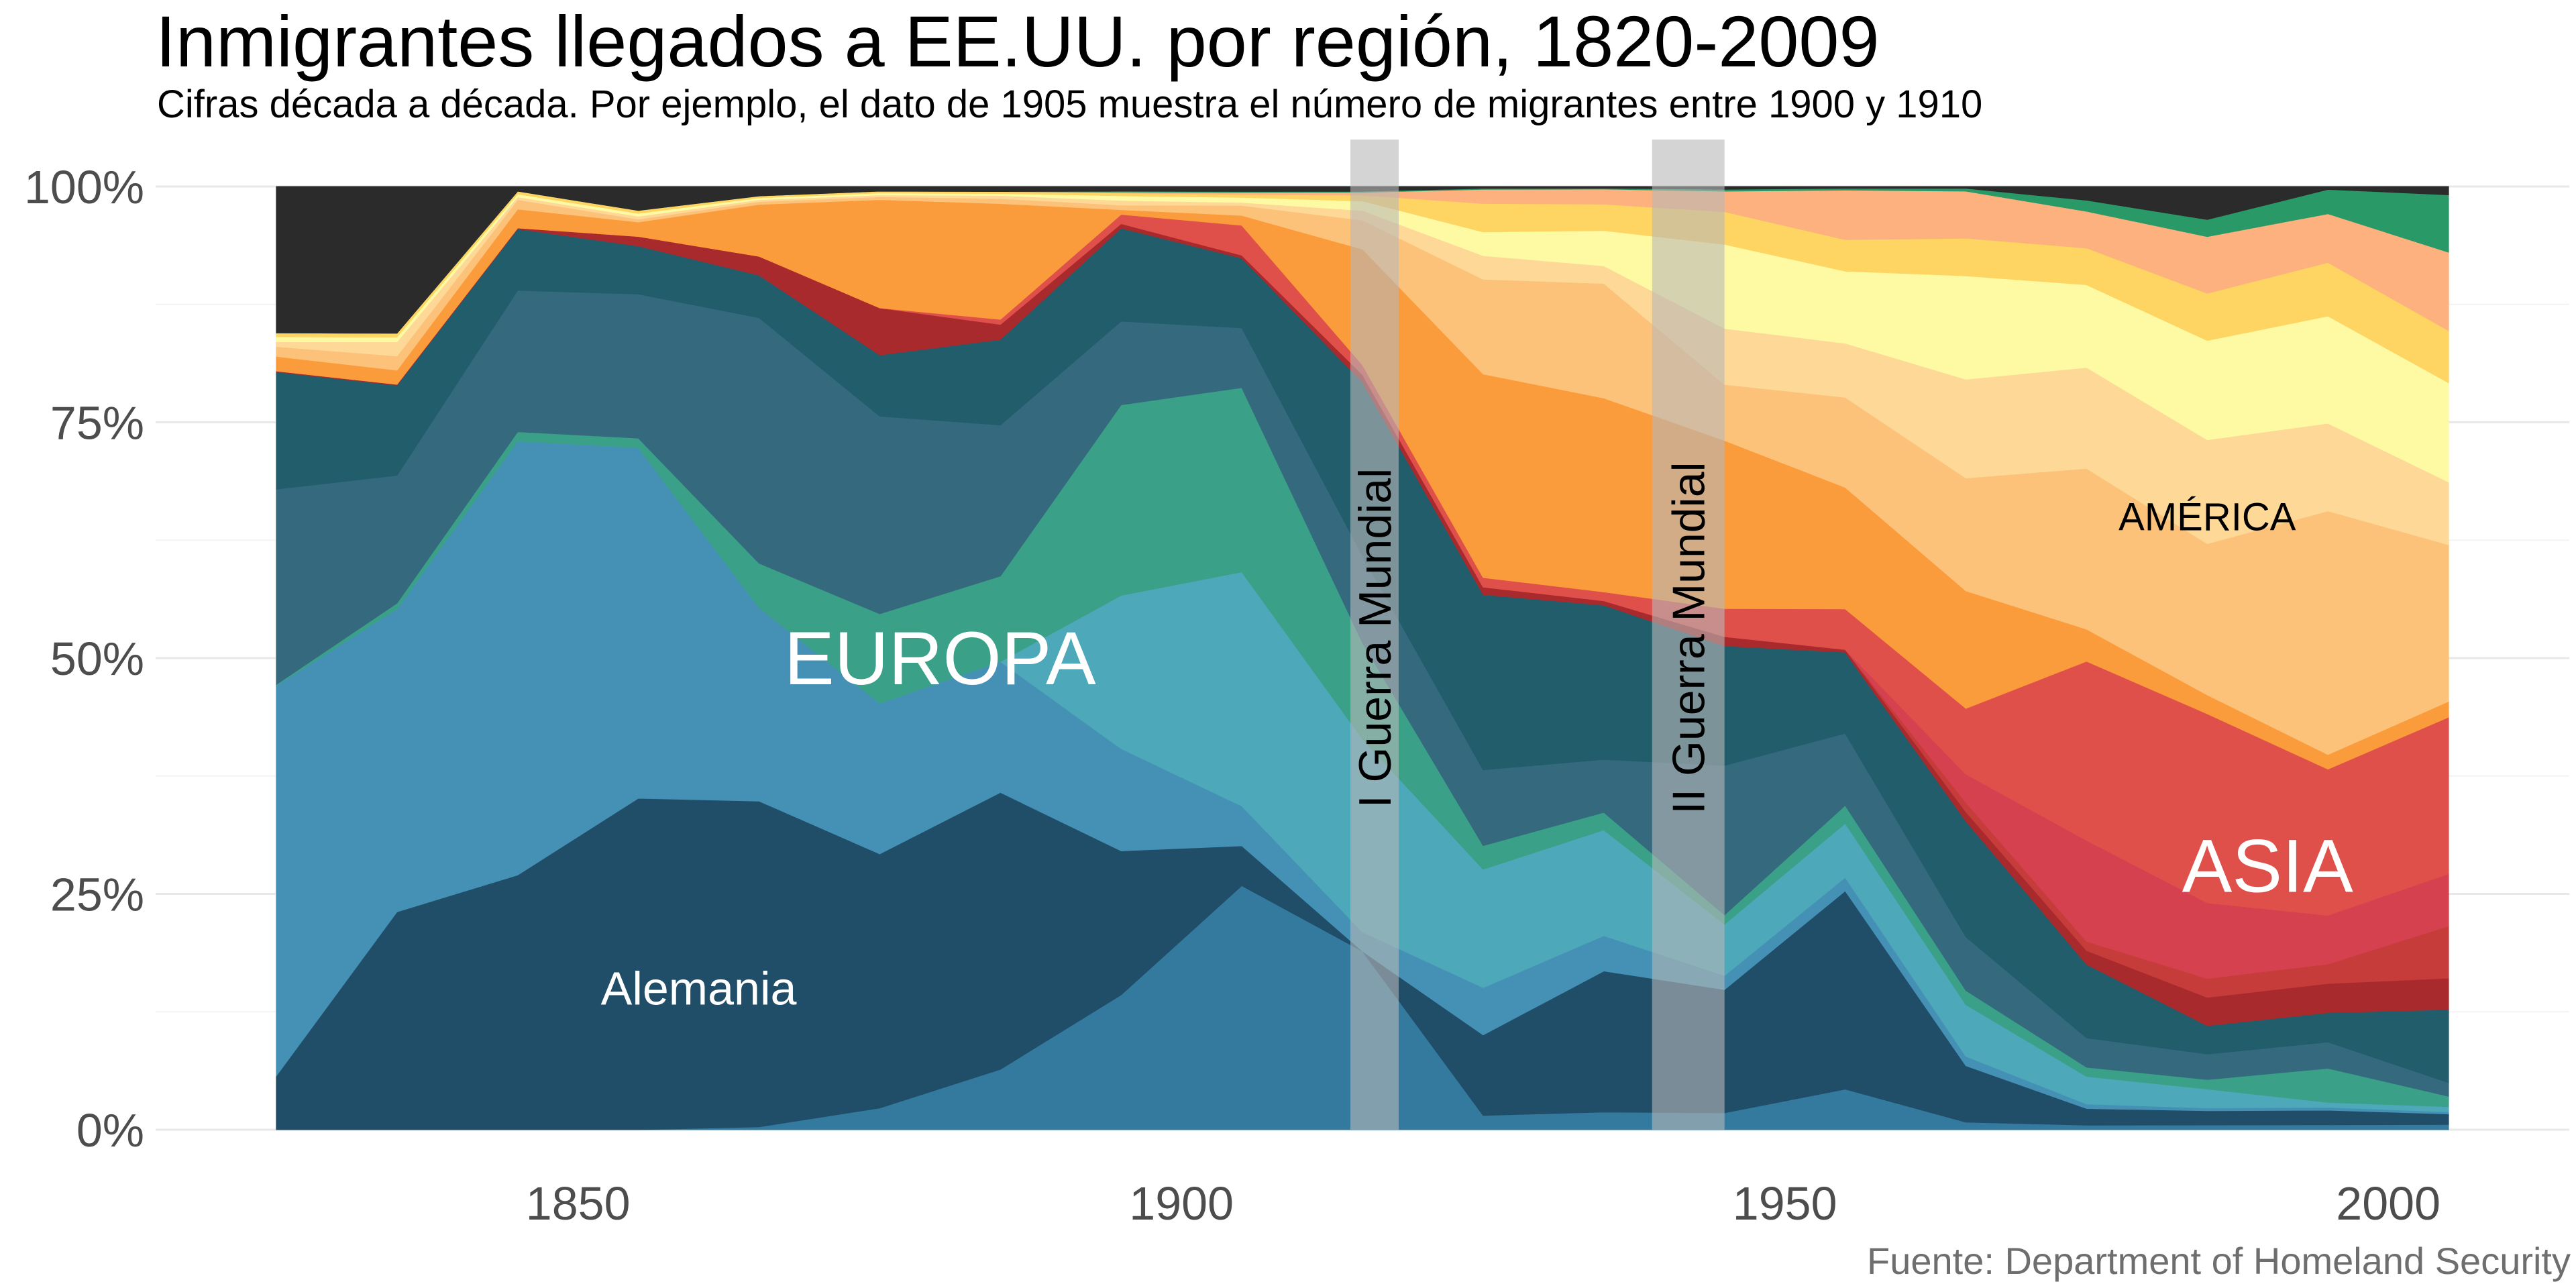 The image size is (2576, 1288). What do you see at coordinates (2388, 1203) in the screenshot?
I see `x-tick-label: 2000` at bounding box center [2388, 1203].